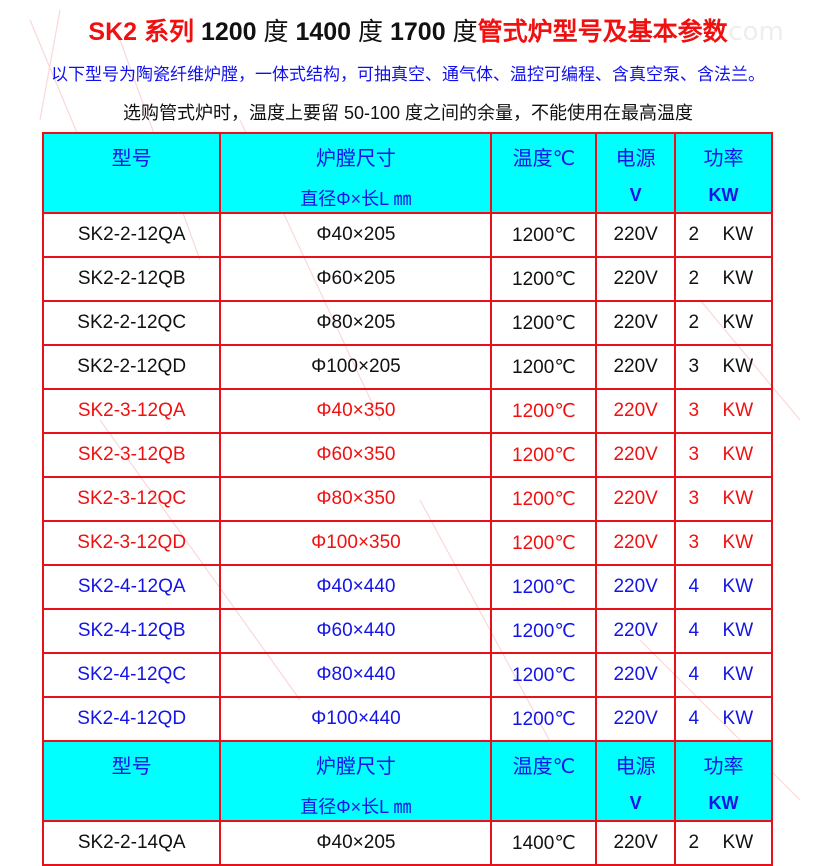  I want to click on header-temp-label: 温度℃, so click(544, 159).